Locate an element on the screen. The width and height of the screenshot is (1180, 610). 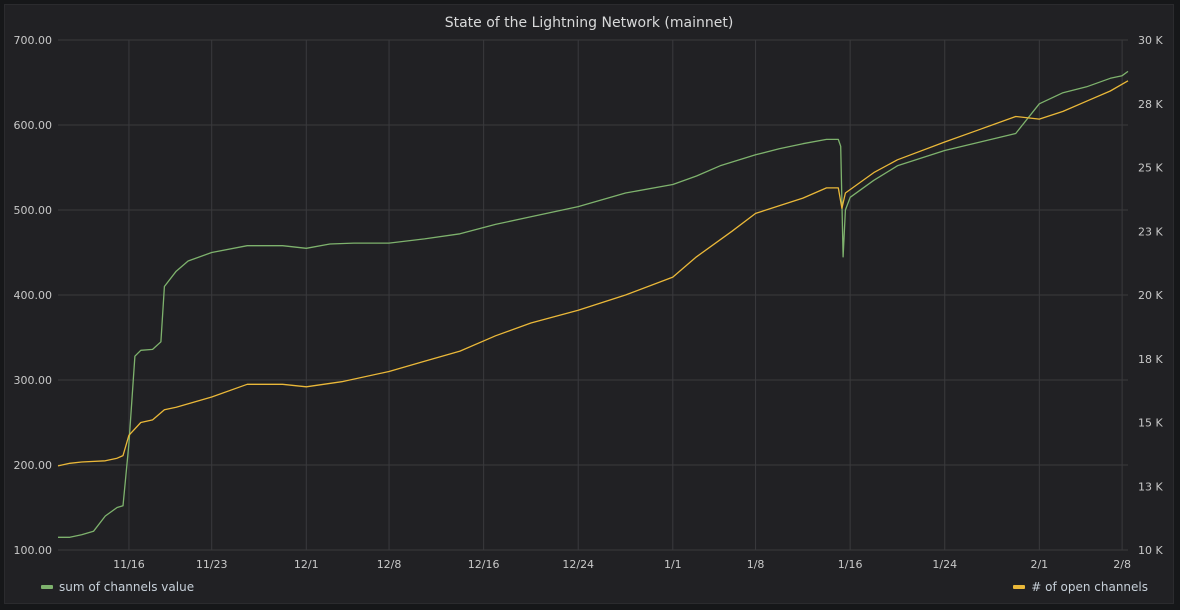
y-left-tick-label: 400.00 is located at coordinates (33, 295).